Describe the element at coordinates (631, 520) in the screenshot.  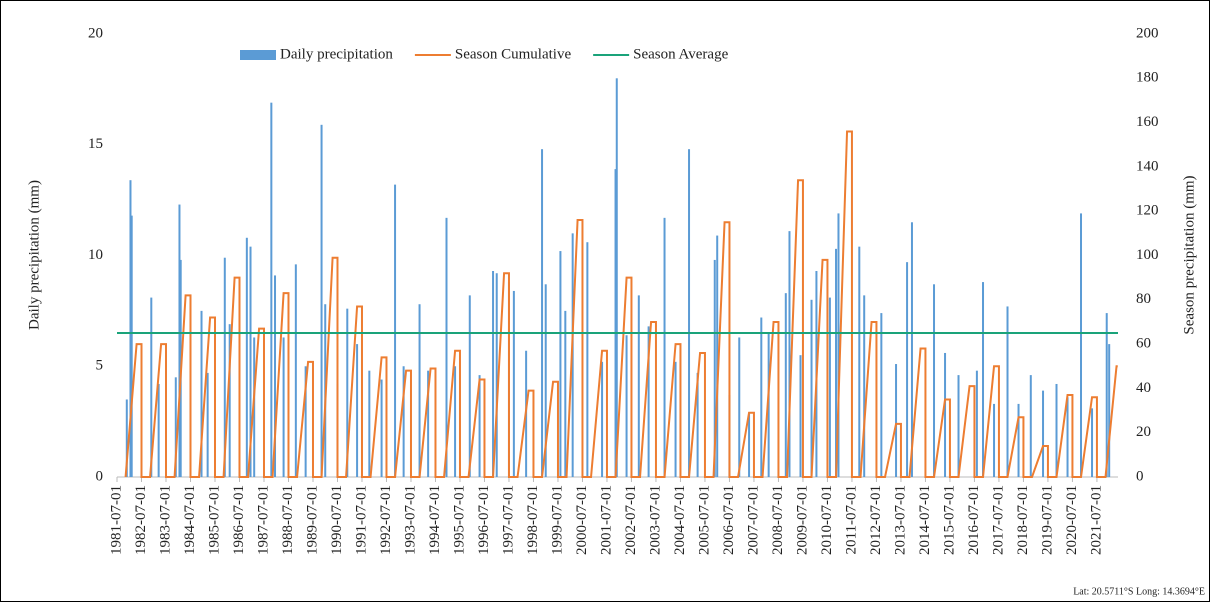
I see `x-tick-label: 2002-07-01` at that location.